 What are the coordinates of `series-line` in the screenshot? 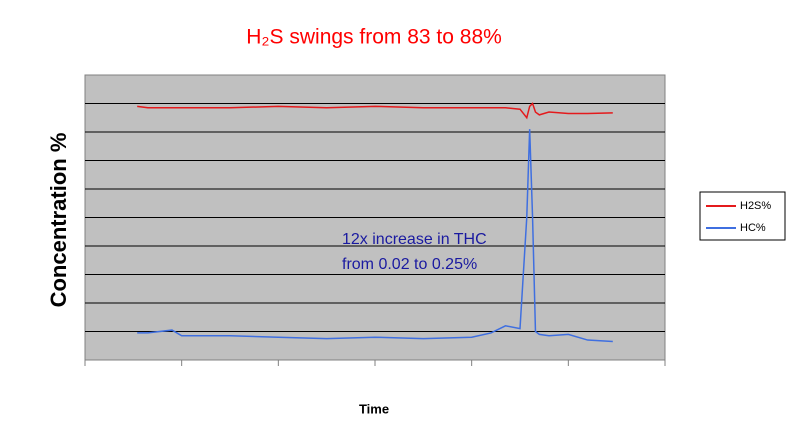 It's located at (375, 111).